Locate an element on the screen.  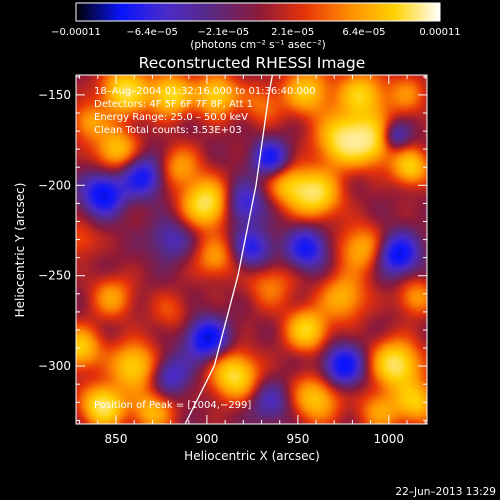
info-line-detectors: Detectors: 4F 5F 6F 7F 8F, Att 1 is located at coordinates (173, 104).